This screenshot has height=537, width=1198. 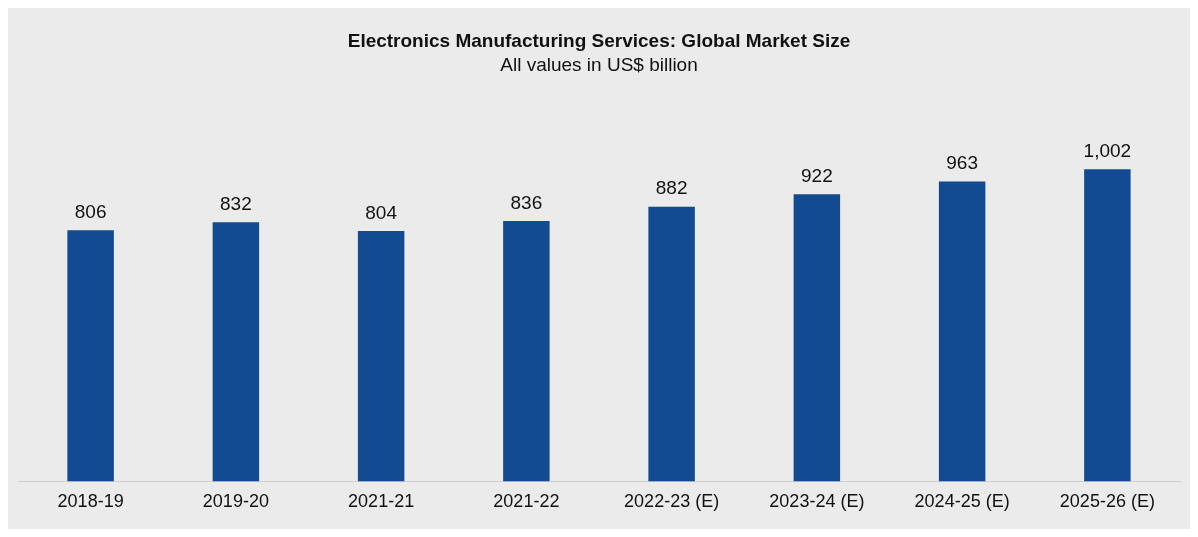 I want to click on x-tick-label: 2025-26 (E), so click(x=1107, y=501).